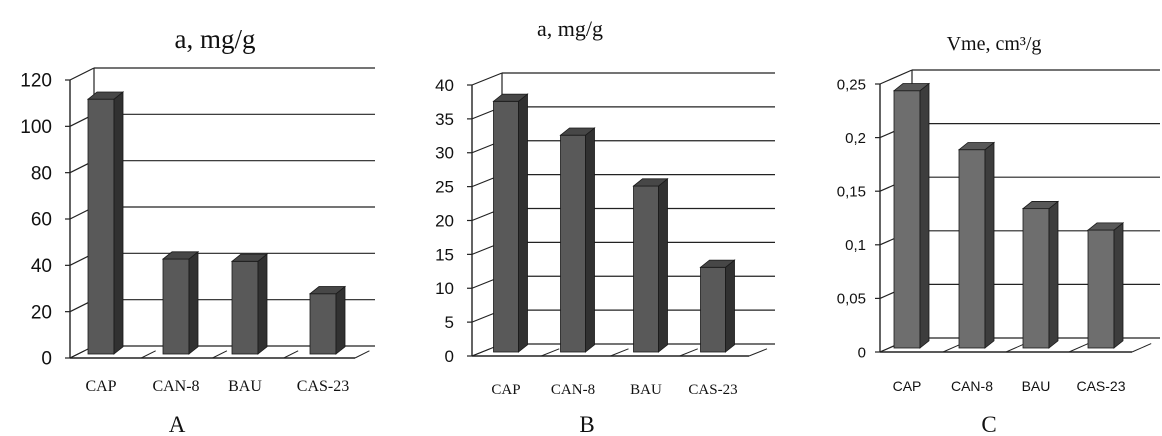  I want to click on chart-b-y-tick-label: 10, so click(444, 288).